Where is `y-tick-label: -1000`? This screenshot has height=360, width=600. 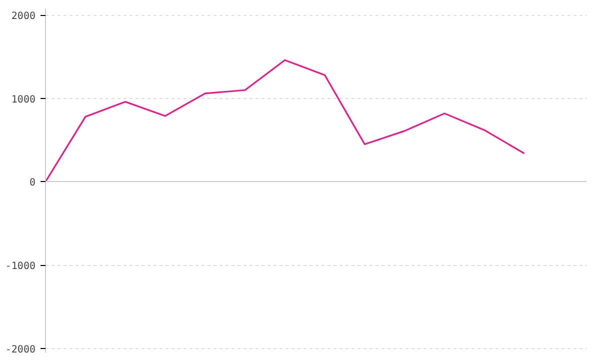
y-tick-label: -1000 is located at coordinates (20, 266).